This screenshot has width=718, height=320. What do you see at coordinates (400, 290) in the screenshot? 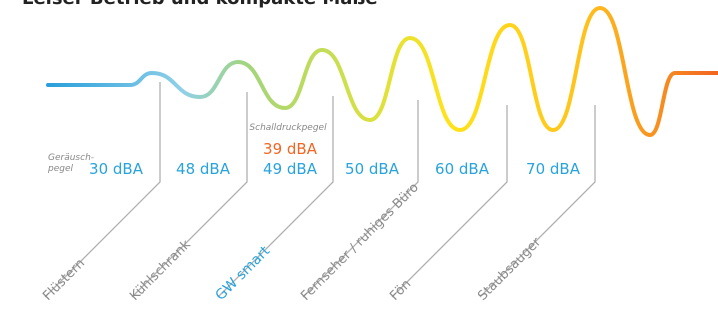
I see `source-label: Fön` at bounding box center [400, 290].